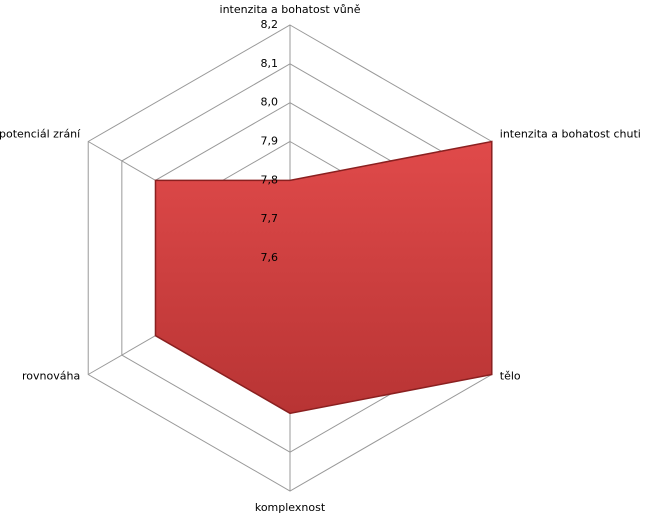 The height and width of the screenshot is (514, 646). What do you see at coordinates (570, 134) in the screenshot?
I see `category-label: intenzita a bohatost chuti` at bounding box center [570, 134].